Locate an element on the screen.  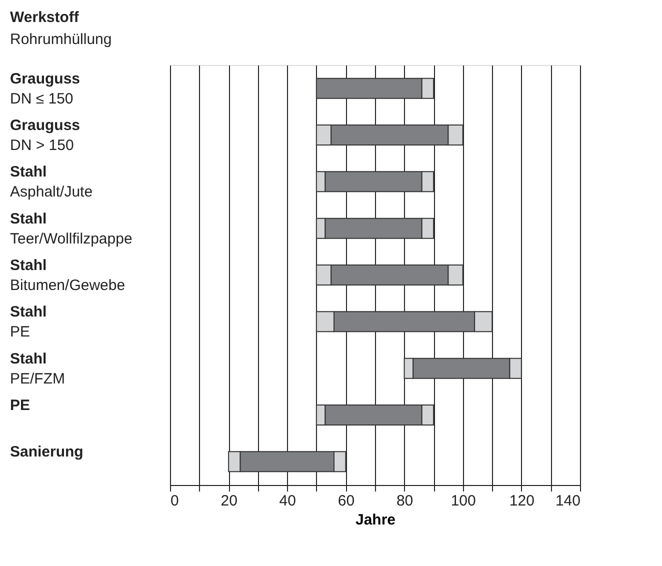
x-tick-label: 20 is located at coordinates (229, 501).